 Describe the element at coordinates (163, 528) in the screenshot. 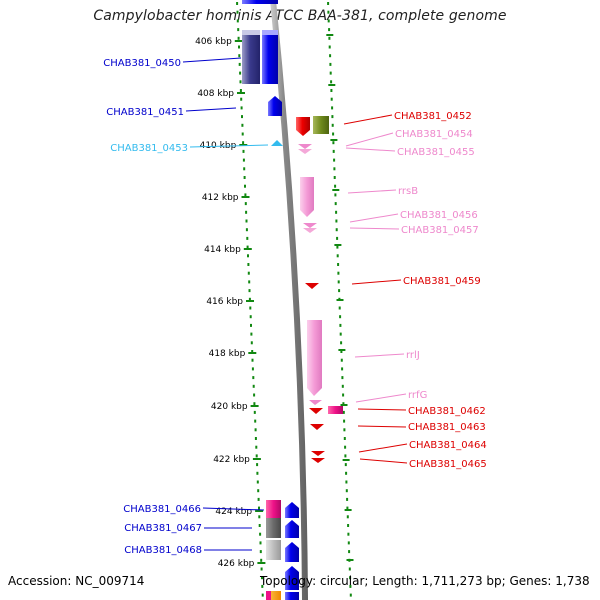

I see `gene-label: CHAB381_0467` at that location.